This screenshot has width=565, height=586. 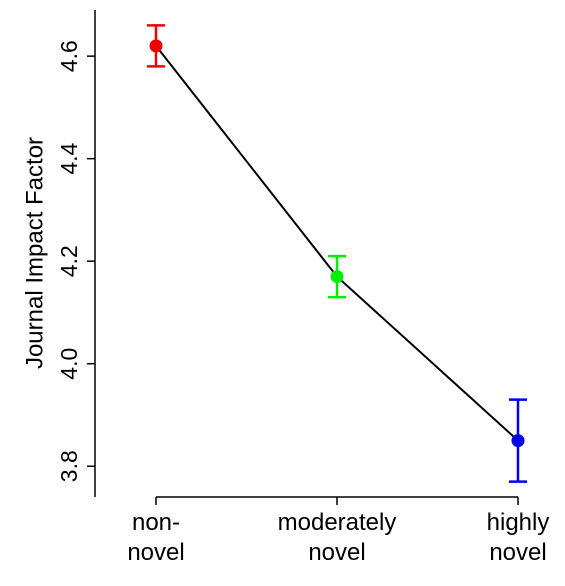 What do you see at coordinates (69, 364) in the screenshot?
I see `y-tick-label: 4.0` at bounding box center [69, 364].